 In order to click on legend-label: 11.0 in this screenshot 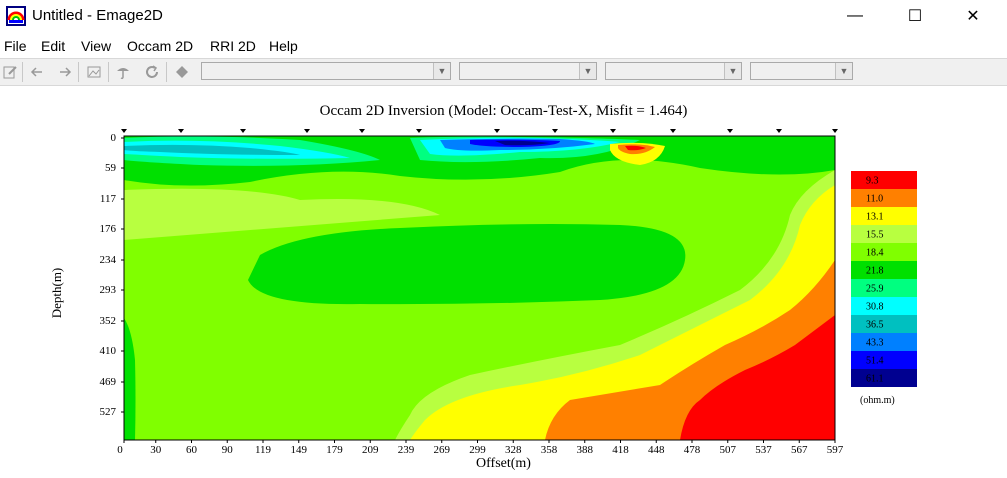, I will do `click(875, 199)`.